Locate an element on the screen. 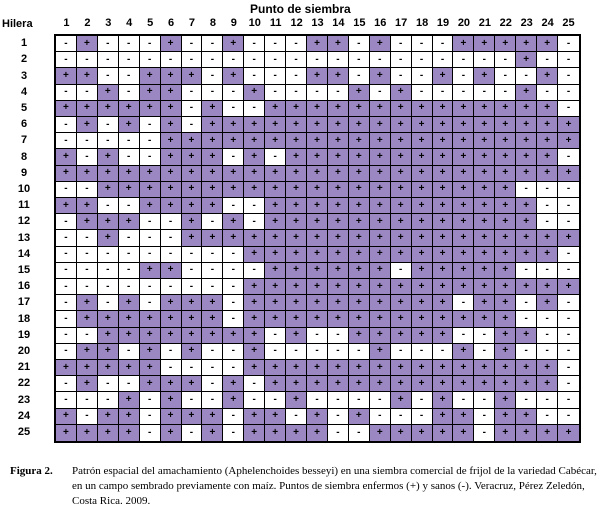 Image resolution: width=606 pixels, height=514 pixels. column-number: 11 is located at coordinates (275, 23).